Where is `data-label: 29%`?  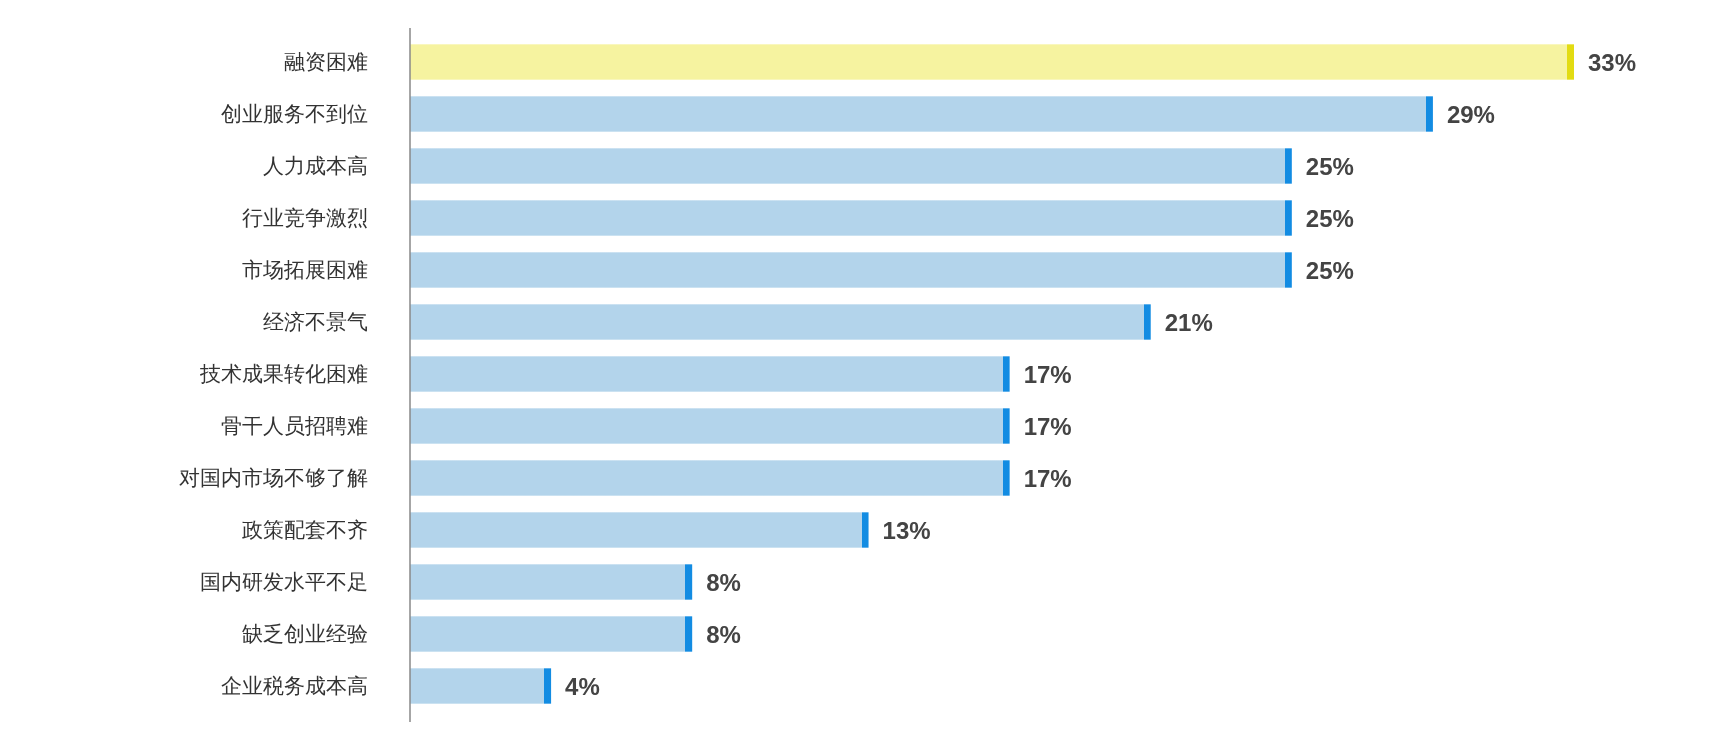 data-label: 29% is located at coordinates (1470, 114).